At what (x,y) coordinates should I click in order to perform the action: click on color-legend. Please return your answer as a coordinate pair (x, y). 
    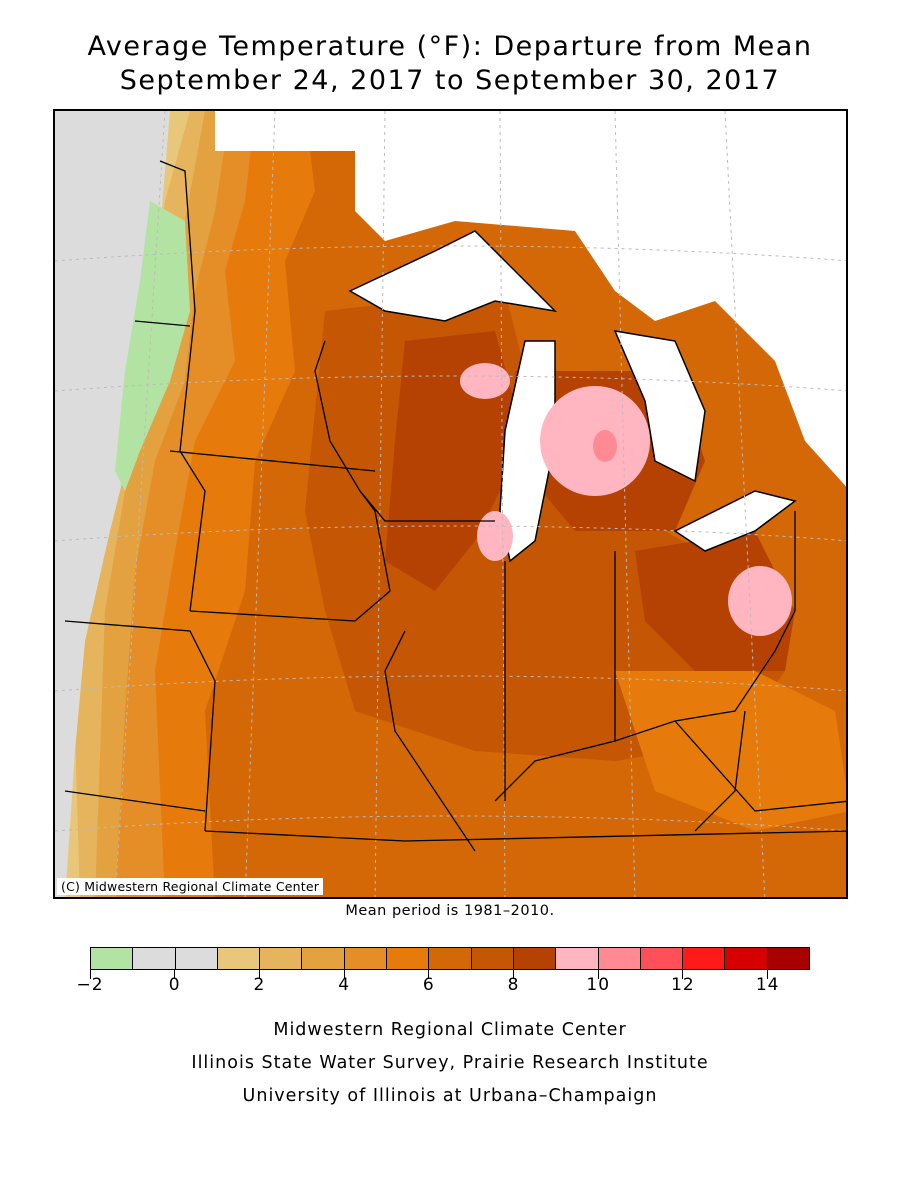
    Looking at the image, I should click on (450, 958).